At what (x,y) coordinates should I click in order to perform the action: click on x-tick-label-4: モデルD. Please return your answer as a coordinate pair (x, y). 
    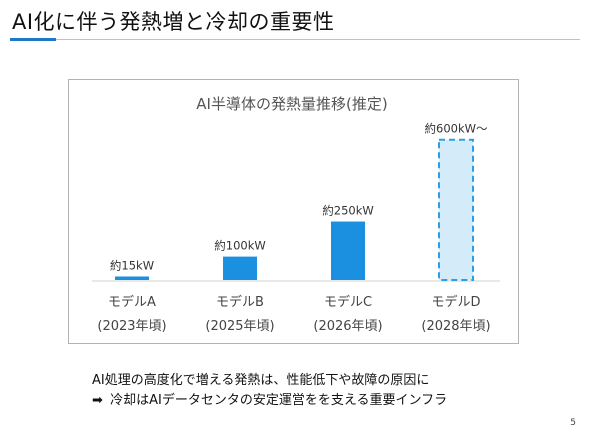
    Looking at the image, I should click on (455, 302).